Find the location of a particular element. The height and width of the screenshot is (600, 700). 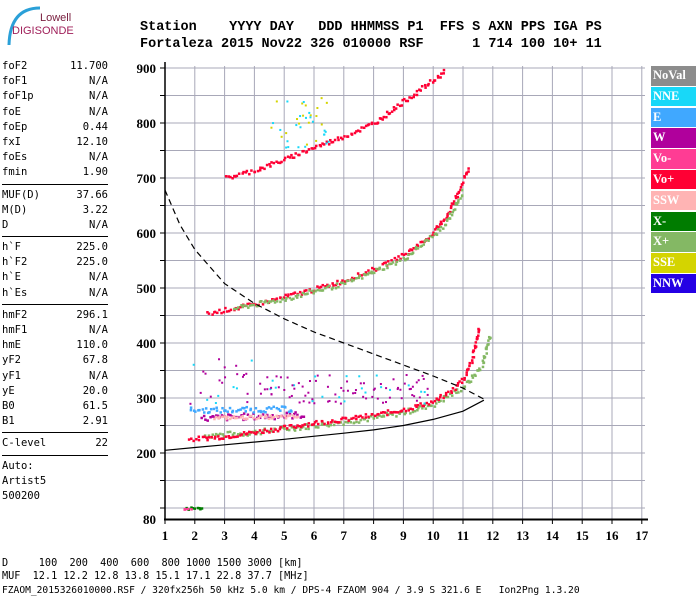

param-value: 296.1 is located at coordinates (92, 314).